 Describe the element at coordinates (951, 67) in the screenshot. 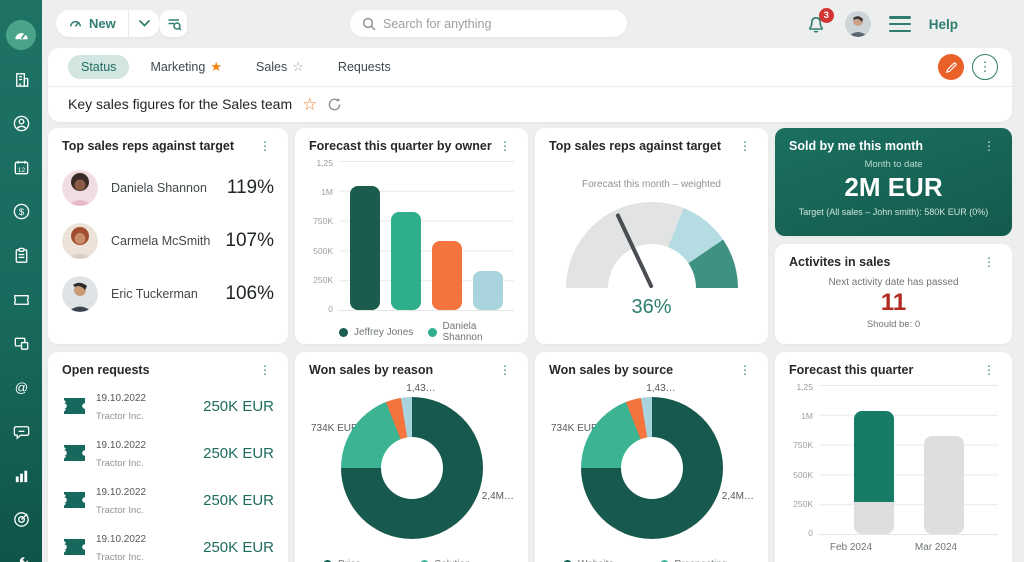

I see `edit-dashboard-button` at that location.